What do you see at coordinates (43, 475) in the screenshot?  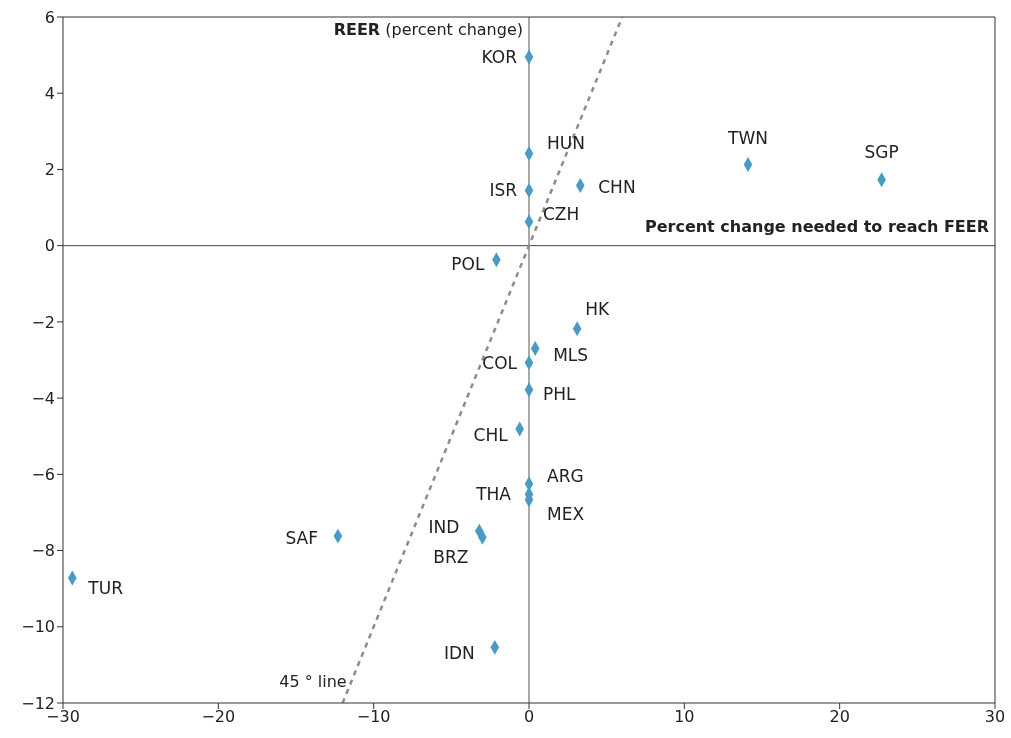 I see `y-tick-label: −6` at bounding box center [43, 475].